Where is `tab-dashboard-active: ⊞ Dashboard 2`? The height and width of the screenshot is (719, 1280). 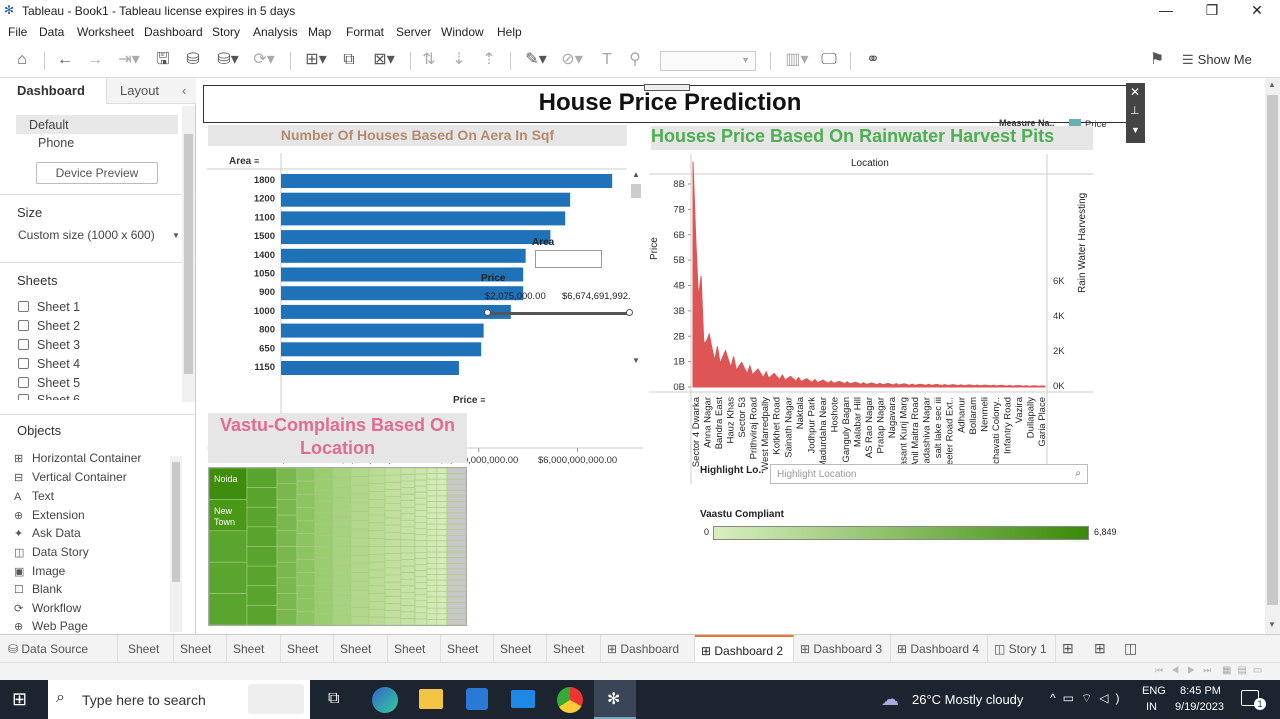
tab-dashboard-active: ⊞ Dashboard 2 is located at coordinates (744, 649).